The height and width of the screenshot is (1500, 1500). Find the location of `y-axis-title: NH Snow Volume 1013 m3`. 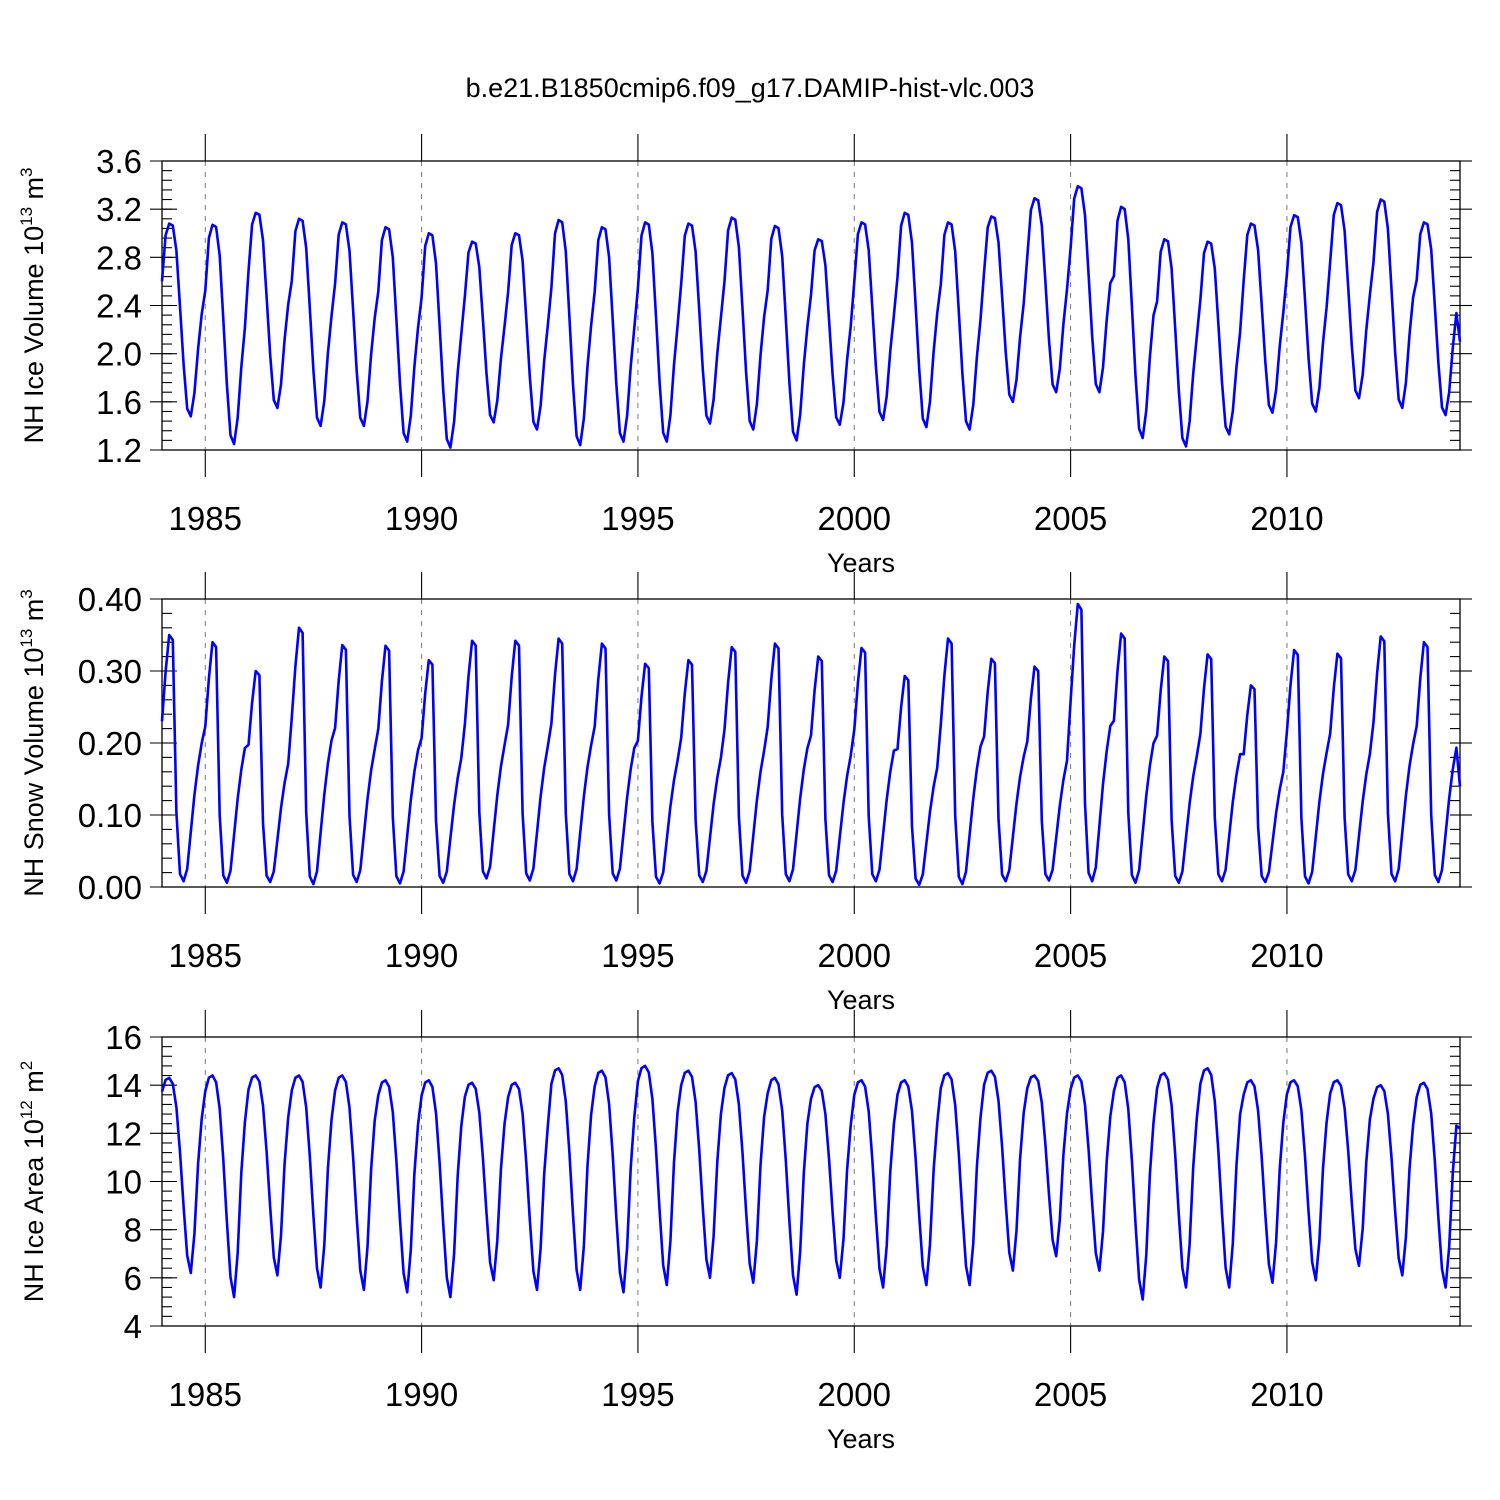

y-axis-title: NH Snow Volume 1013 m3 is located at coordinates (33, 743).